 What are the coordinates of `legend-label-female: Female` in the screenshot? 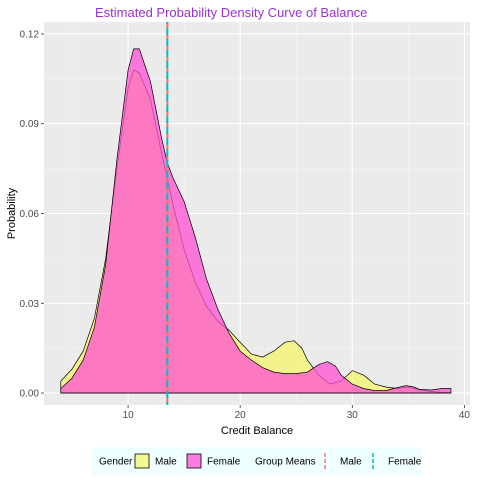 It's located at (224, 462).